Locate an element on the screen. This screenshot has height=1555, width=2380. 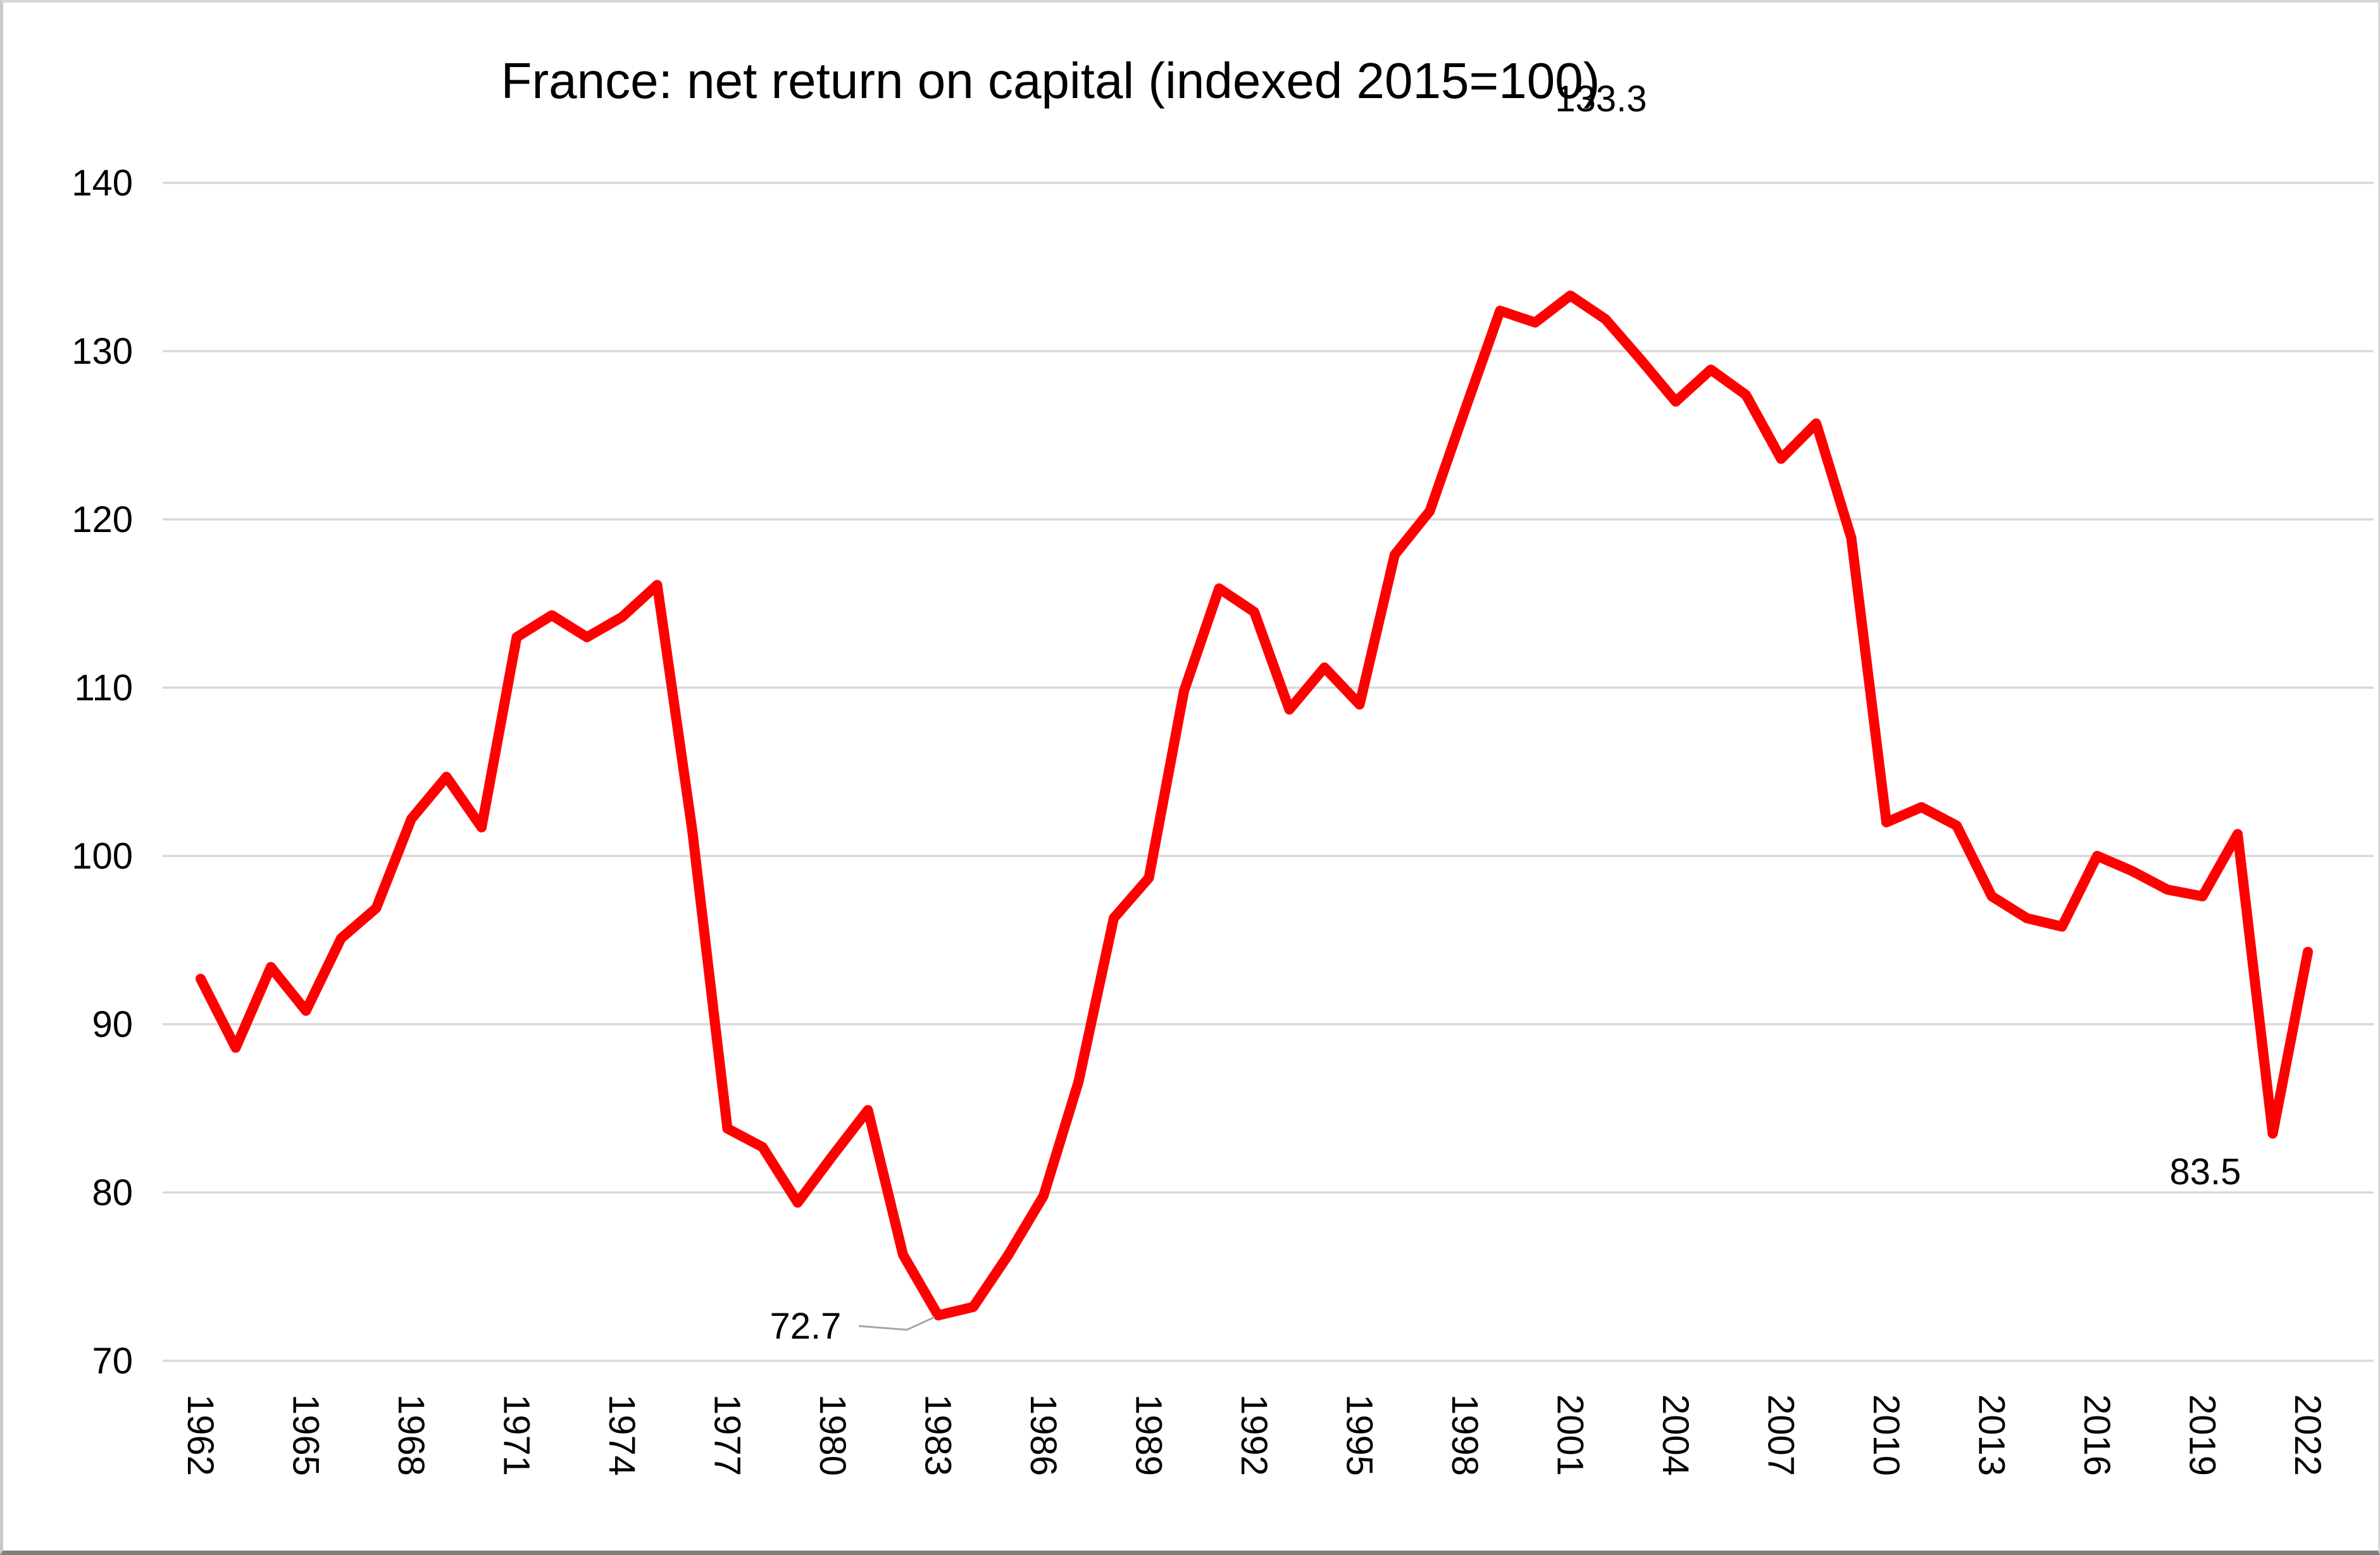
y-axis-label-140: 140 is located at coordinates (102, 183).